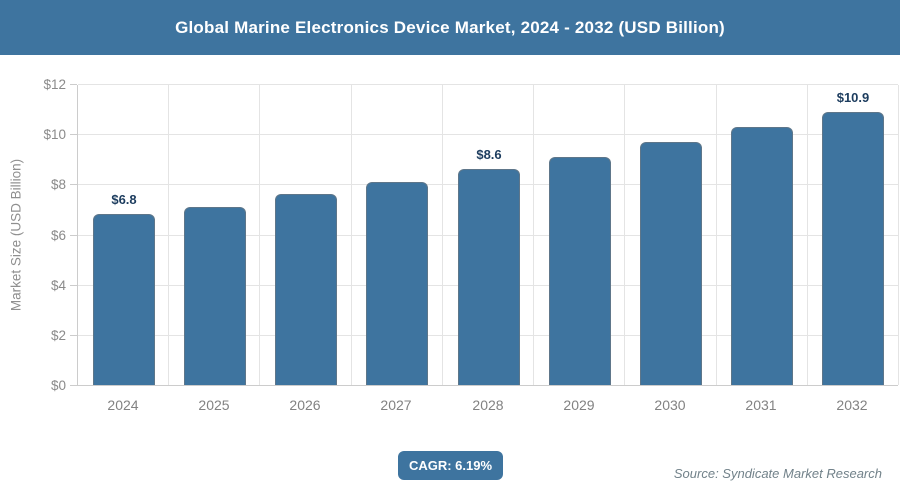 The height and width of the screenshot is (500, 900). I want to click on bar-2029, so click(580, 271).